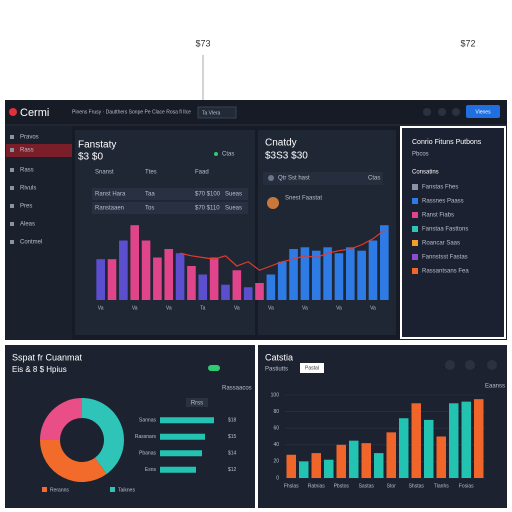 This screenshot has width=512, height=512. I want to click on toggle, so click(214, 368).